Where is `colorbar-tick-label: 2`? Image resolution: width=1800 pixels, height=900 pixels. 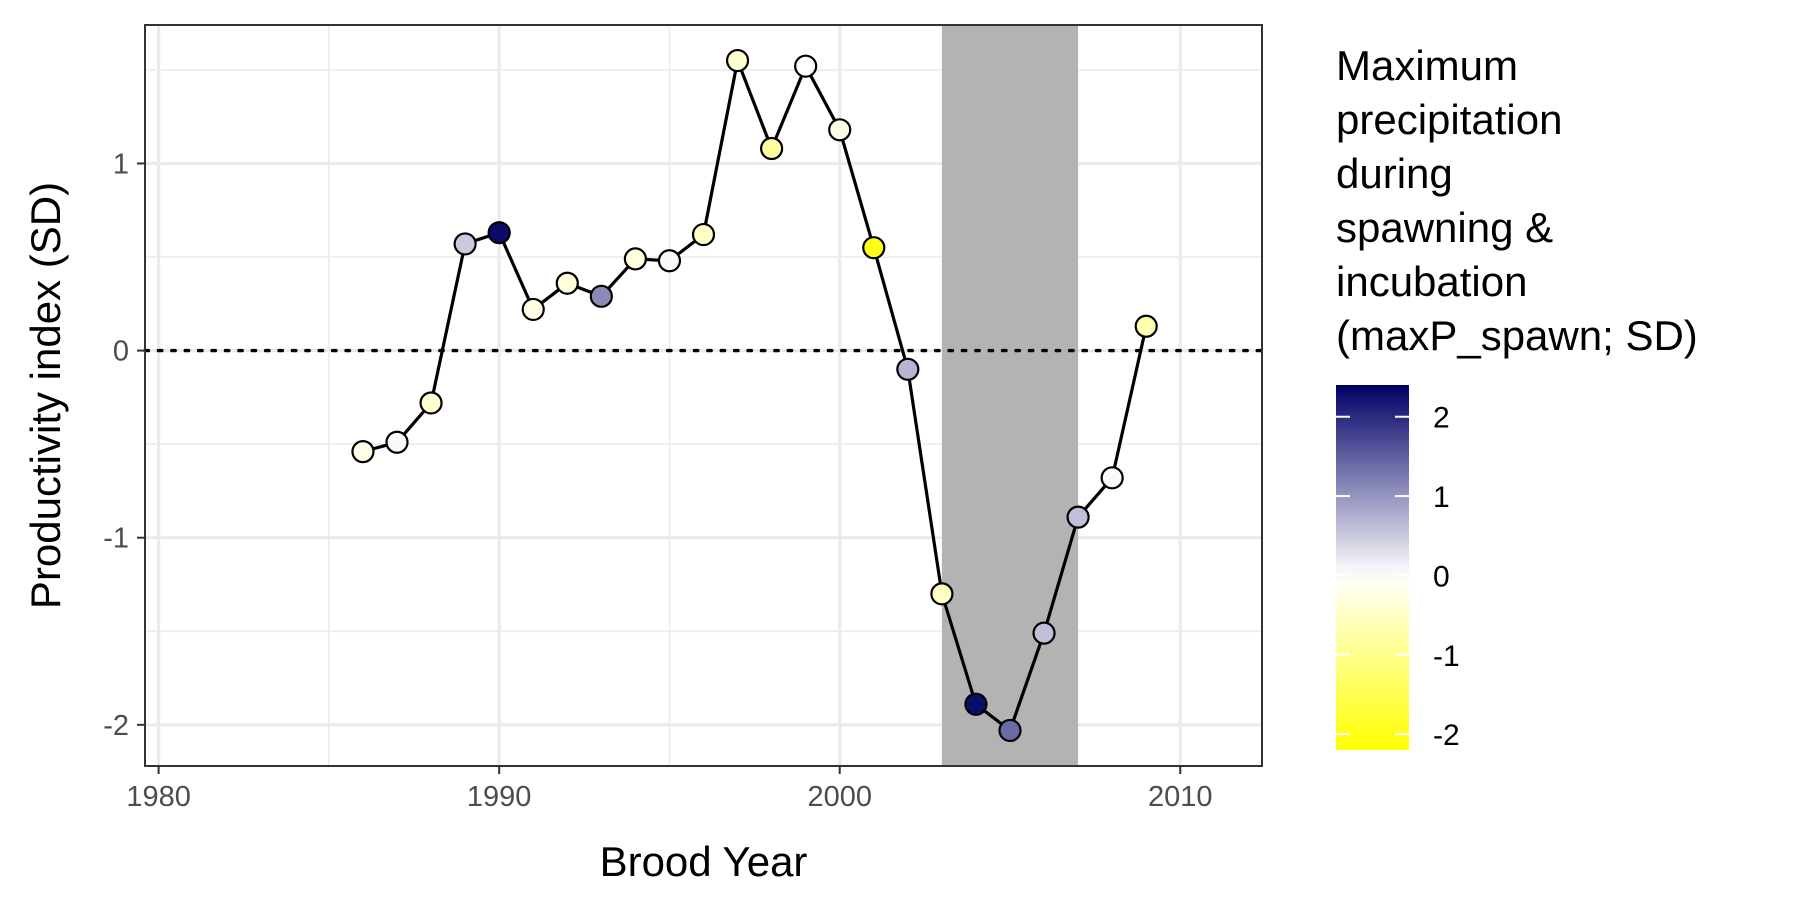 colorbar-tick-label: 2 is located at coordinates (1441, 418).